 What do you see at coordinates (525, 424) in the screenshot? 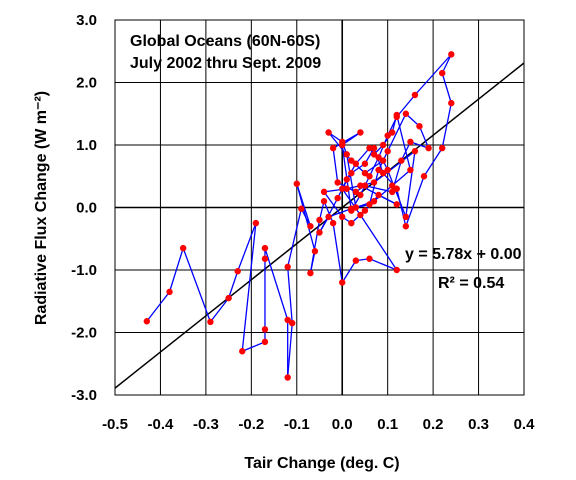
I see `x-tick-label: 0.4` at bounding box center [525, 424].